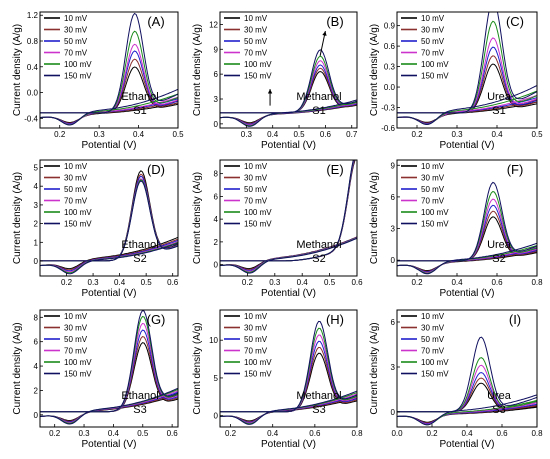 The width and height of the screenshot is (550, 459). What do you see at coordinates (139, 111) in the screenshot?
I see `sample-label: S1` at bounding box center [139, 111].